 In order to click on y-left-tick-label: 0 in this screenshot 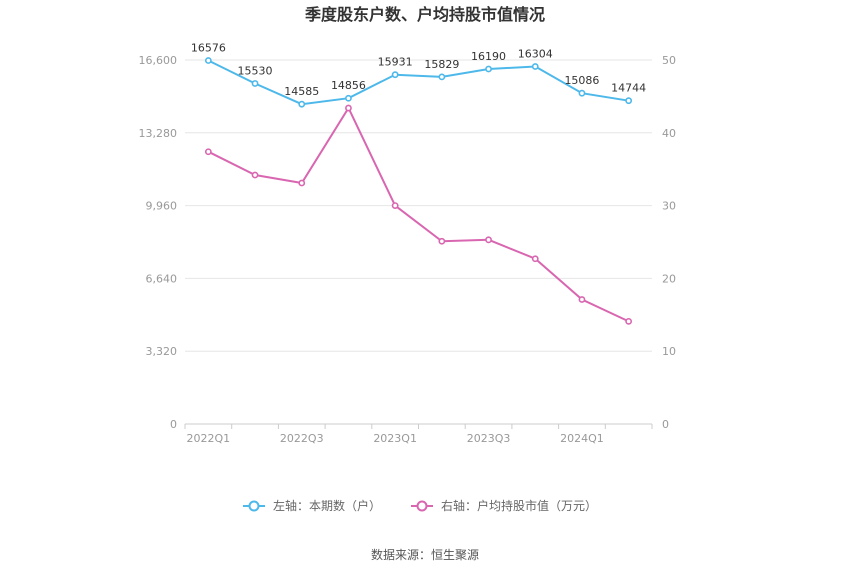, I will do `click(173, 424)`.